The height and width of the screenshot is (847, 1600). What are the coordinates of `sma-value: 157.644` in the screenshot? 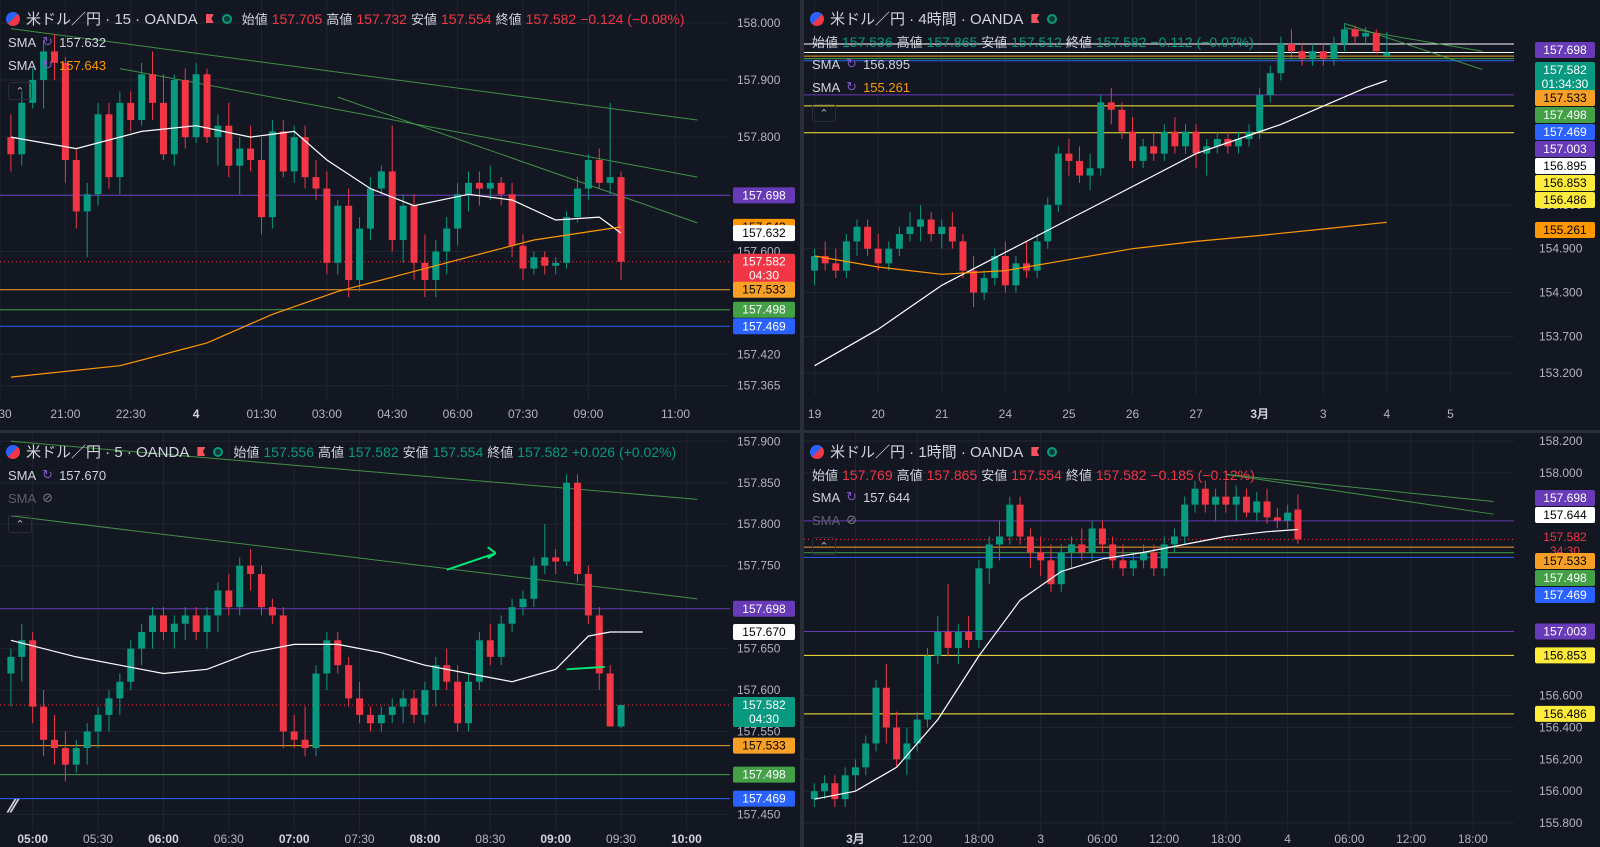 It's located at (887, 497).